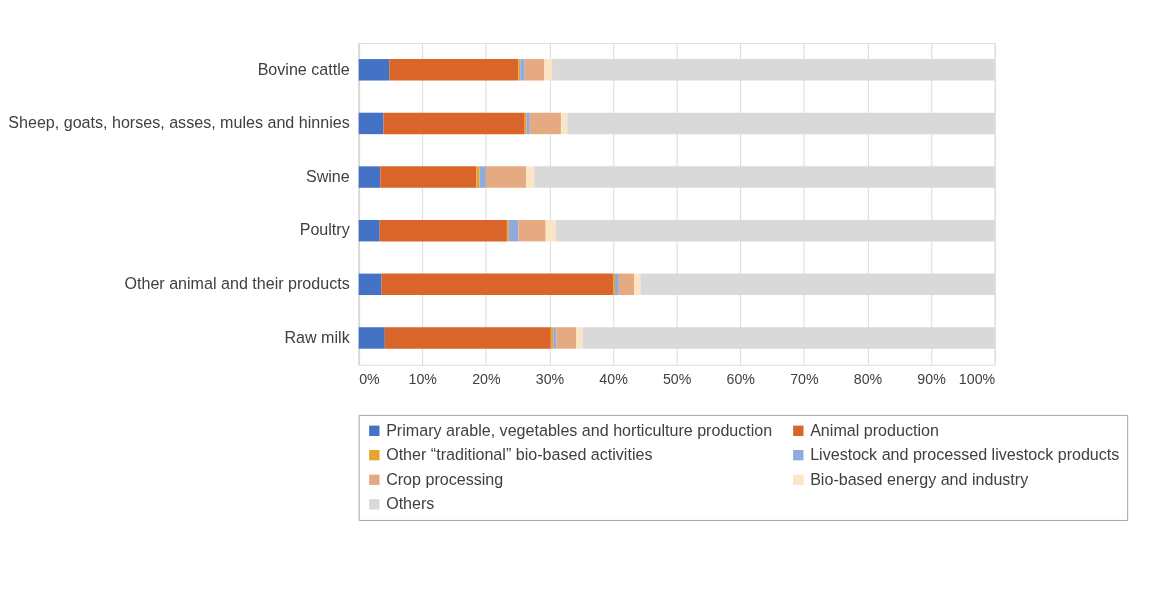 This screenshot has height=596, width=1166. What do you see at coordinates (677, 379) in the screenshot?
I see `x-tick-label: 50%` at bounding box center [677, 379].